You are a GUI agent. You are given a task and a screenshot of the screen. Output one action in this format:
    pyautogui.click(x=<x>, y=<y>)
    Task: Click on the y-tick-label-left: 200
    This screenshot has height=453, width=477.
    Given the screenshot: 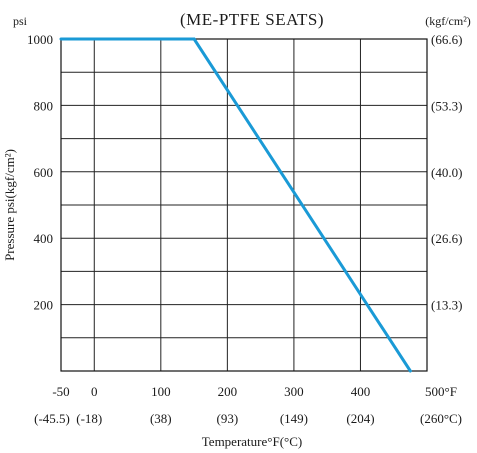 What is the action you would take?
    pyautogui.click(x=44, y=305)
    